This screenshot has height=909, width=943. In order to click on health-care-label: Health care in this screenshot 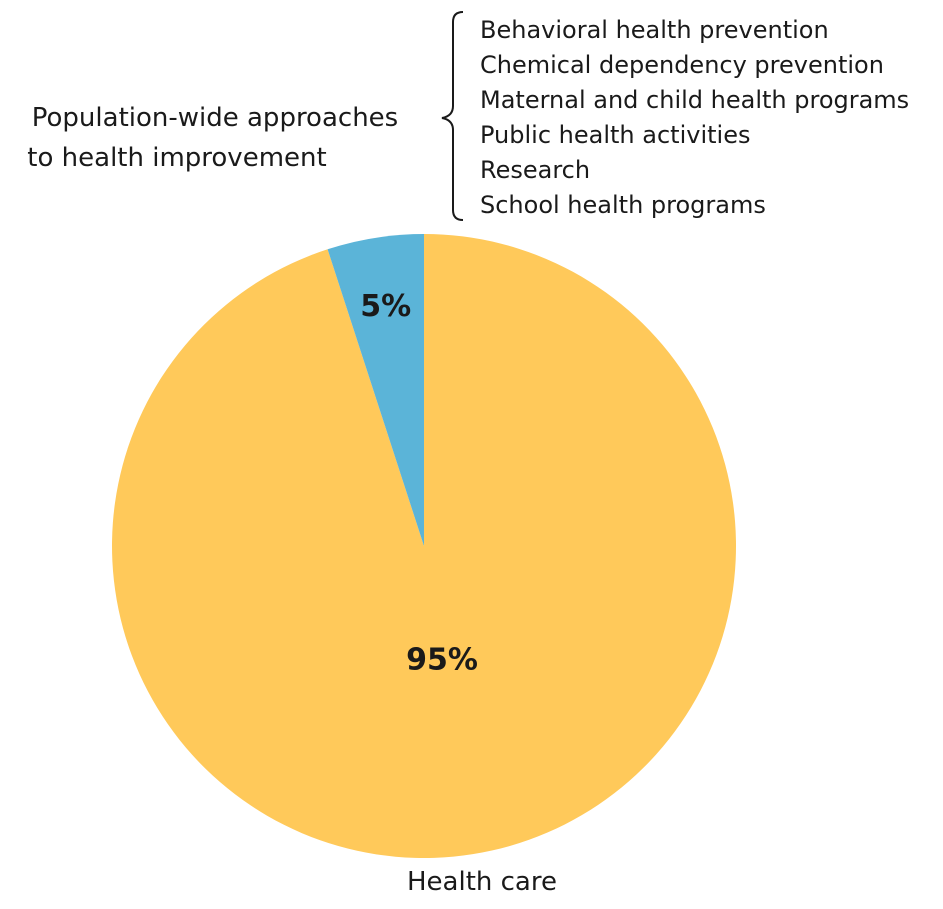, I will do `click(482, 882)`.